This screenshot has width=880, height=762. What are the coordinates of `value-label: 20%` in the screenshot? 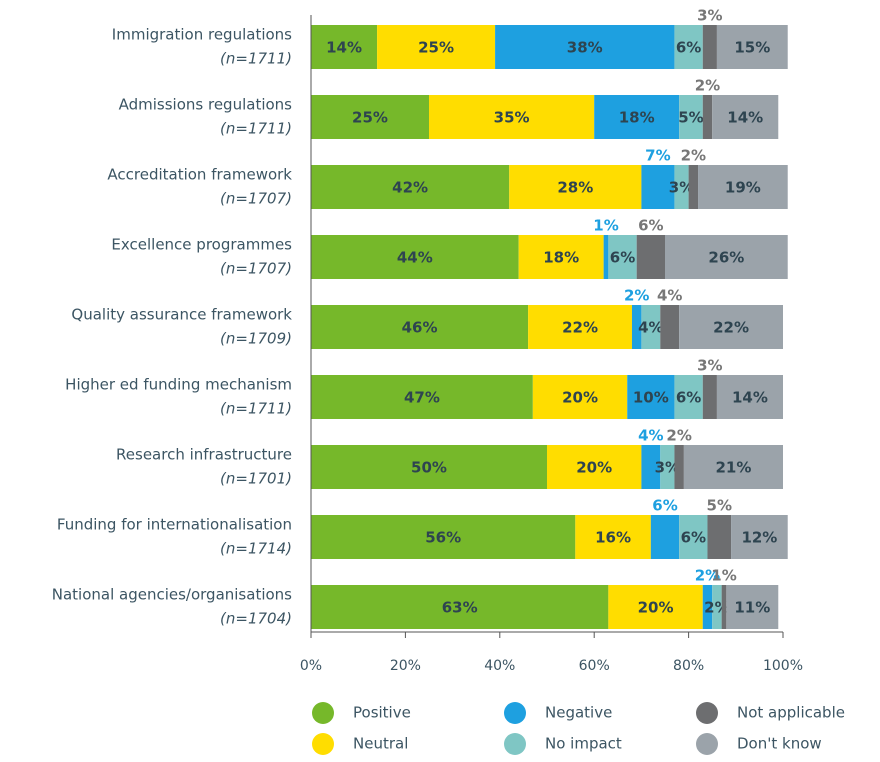 It's located at (594, 468).